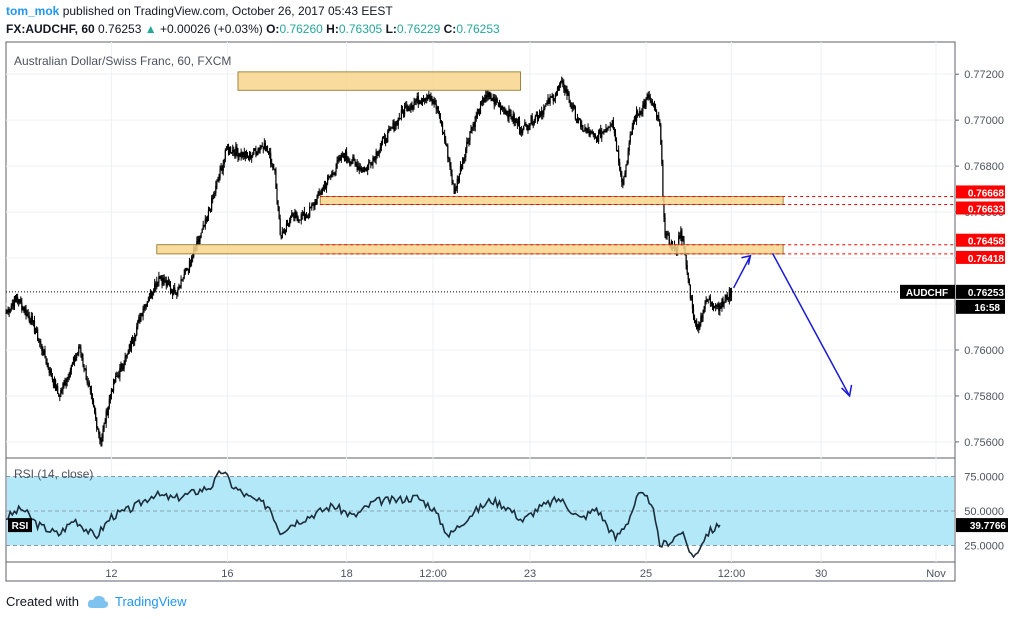 This screenshot has width=1013, height=619. What do you see at coordinates (982, 525) in the screenshot?
I see `rsi-value-badge` at bounding box center [982, 525].